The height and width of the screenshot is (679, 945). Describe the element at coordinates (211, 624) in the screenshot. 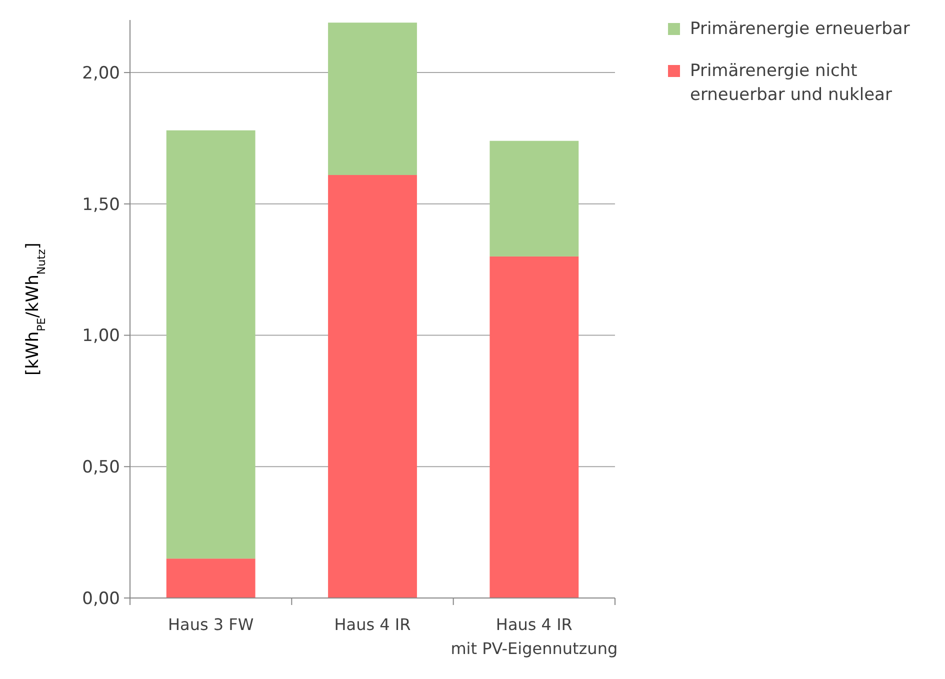

I see `x-tick-label: Haus 3 FW` at that location.